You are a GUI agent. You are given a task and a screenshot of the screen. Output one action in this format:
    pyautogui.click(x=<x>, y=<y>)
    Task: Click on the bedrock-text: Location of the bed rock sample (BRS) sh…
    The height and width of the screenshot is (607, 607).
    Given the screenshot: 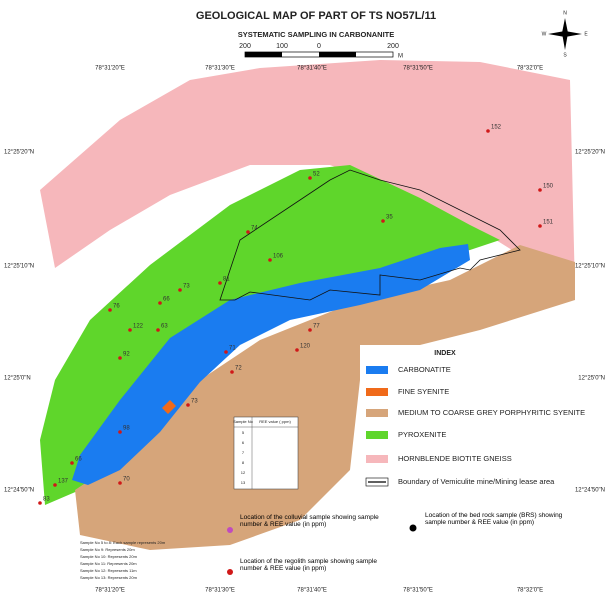 What is the action you would take?
    pyautogui.click(x=494, y=519)
    